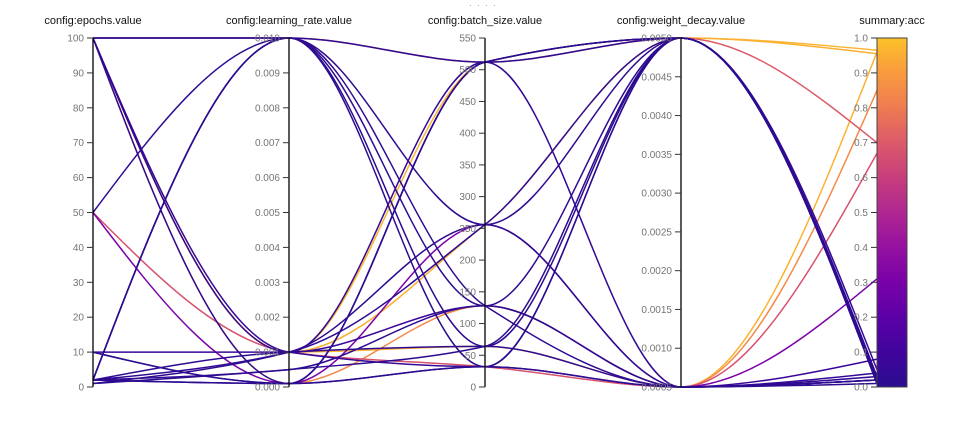 The height and width of the screenshot is (423, 969). What do you see at coordinates (861, 318) in the screenshot?
I see `tick-label-acc: 0.2` at bounding box center [861, 318].